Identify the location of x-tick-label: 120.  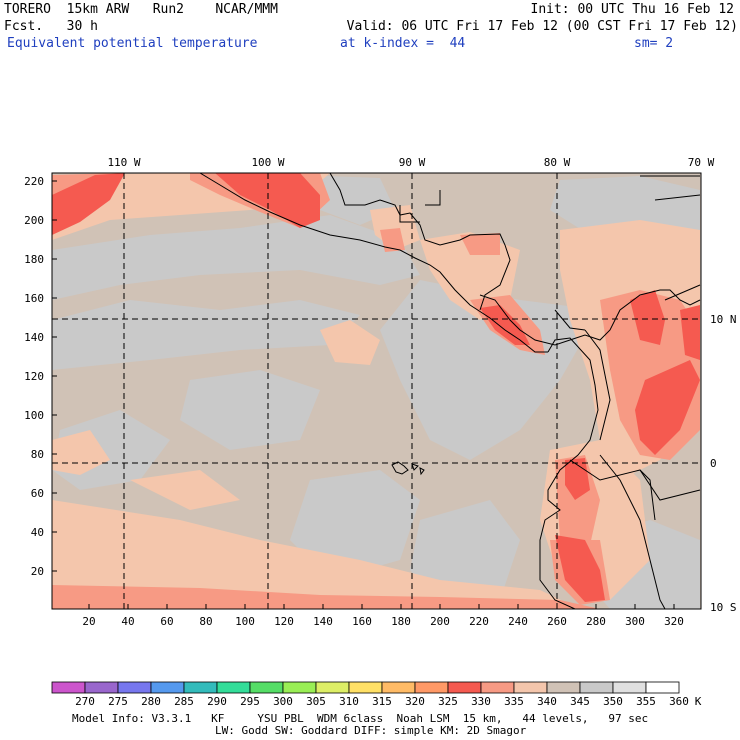
(284, 621).